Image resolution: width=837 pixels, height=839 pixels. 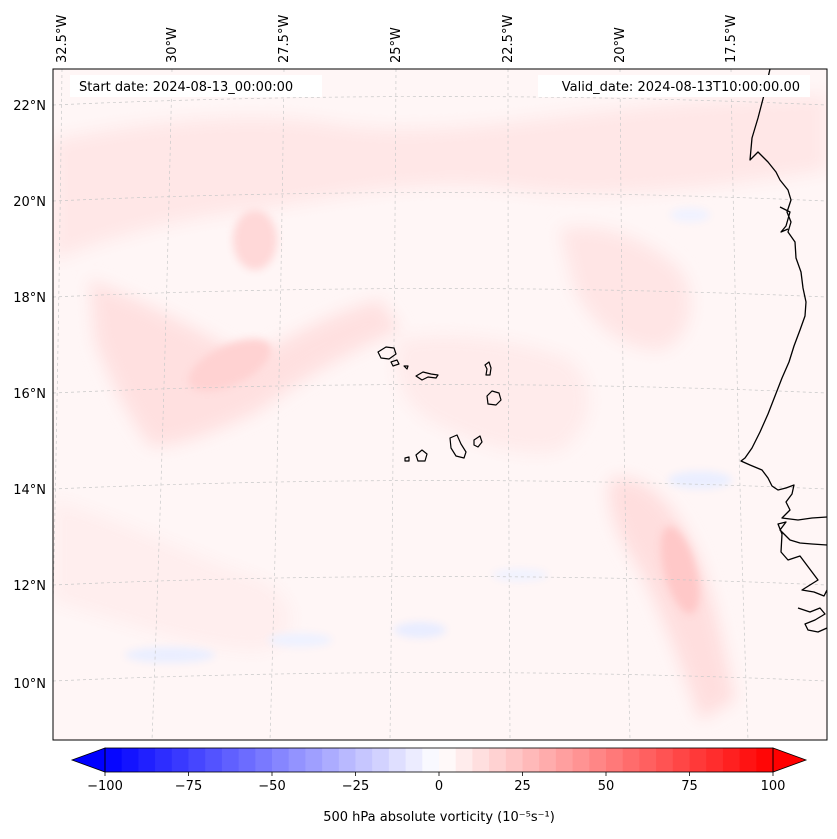 I want to click on colorbar-tick-label: 0, so click(x=439, y=786).